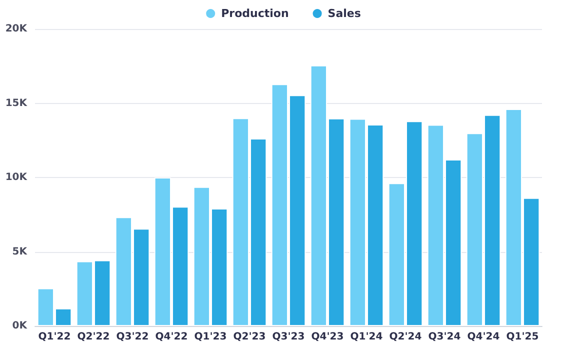  I want to click on x-tick-label: Q2'23, so click(249, 337).